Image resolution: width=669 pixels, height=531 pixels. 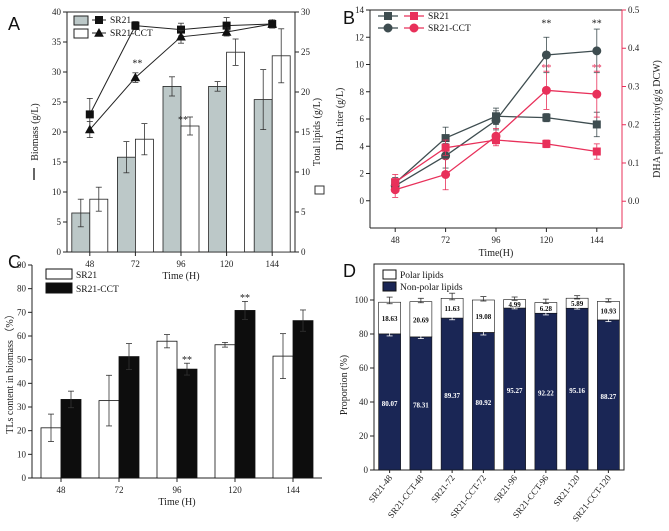 I want to click on panel-c-xlabel: Time (H), so click(x=176, y=502).